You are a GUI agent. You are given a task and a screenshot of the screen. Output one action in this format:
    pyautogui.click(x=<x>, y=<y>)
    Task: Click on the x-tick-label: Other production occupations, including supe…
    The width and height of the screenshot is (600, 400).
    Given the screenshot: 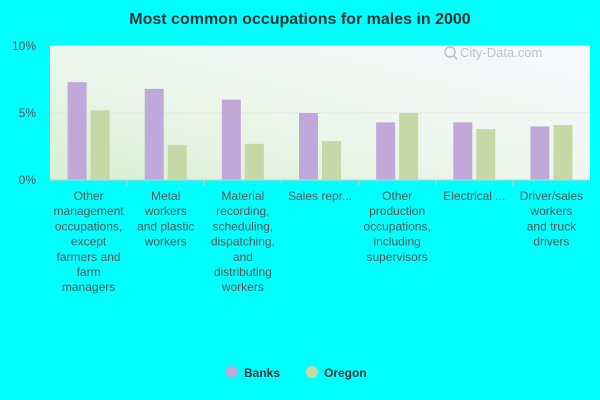 What is the action you would take?
    pyautogui.click(x=396, y=226)
    